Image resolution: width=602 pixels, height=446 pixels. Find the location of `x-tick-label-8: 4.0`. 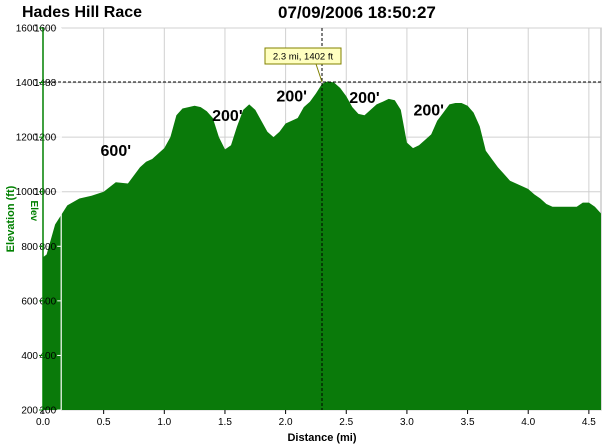

x-tick-label-8: 4.0 is located at coordinates (528, 422).